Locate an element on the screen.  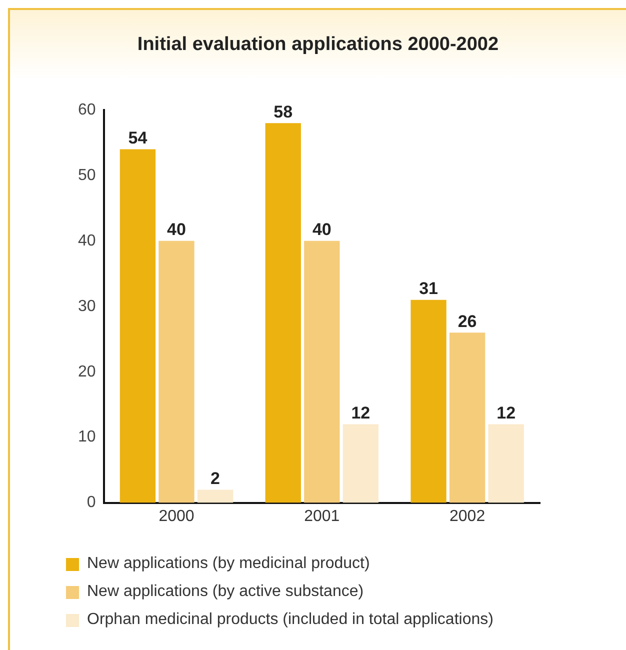
y-tick-label: 20 is located at coordinates (87, 371).